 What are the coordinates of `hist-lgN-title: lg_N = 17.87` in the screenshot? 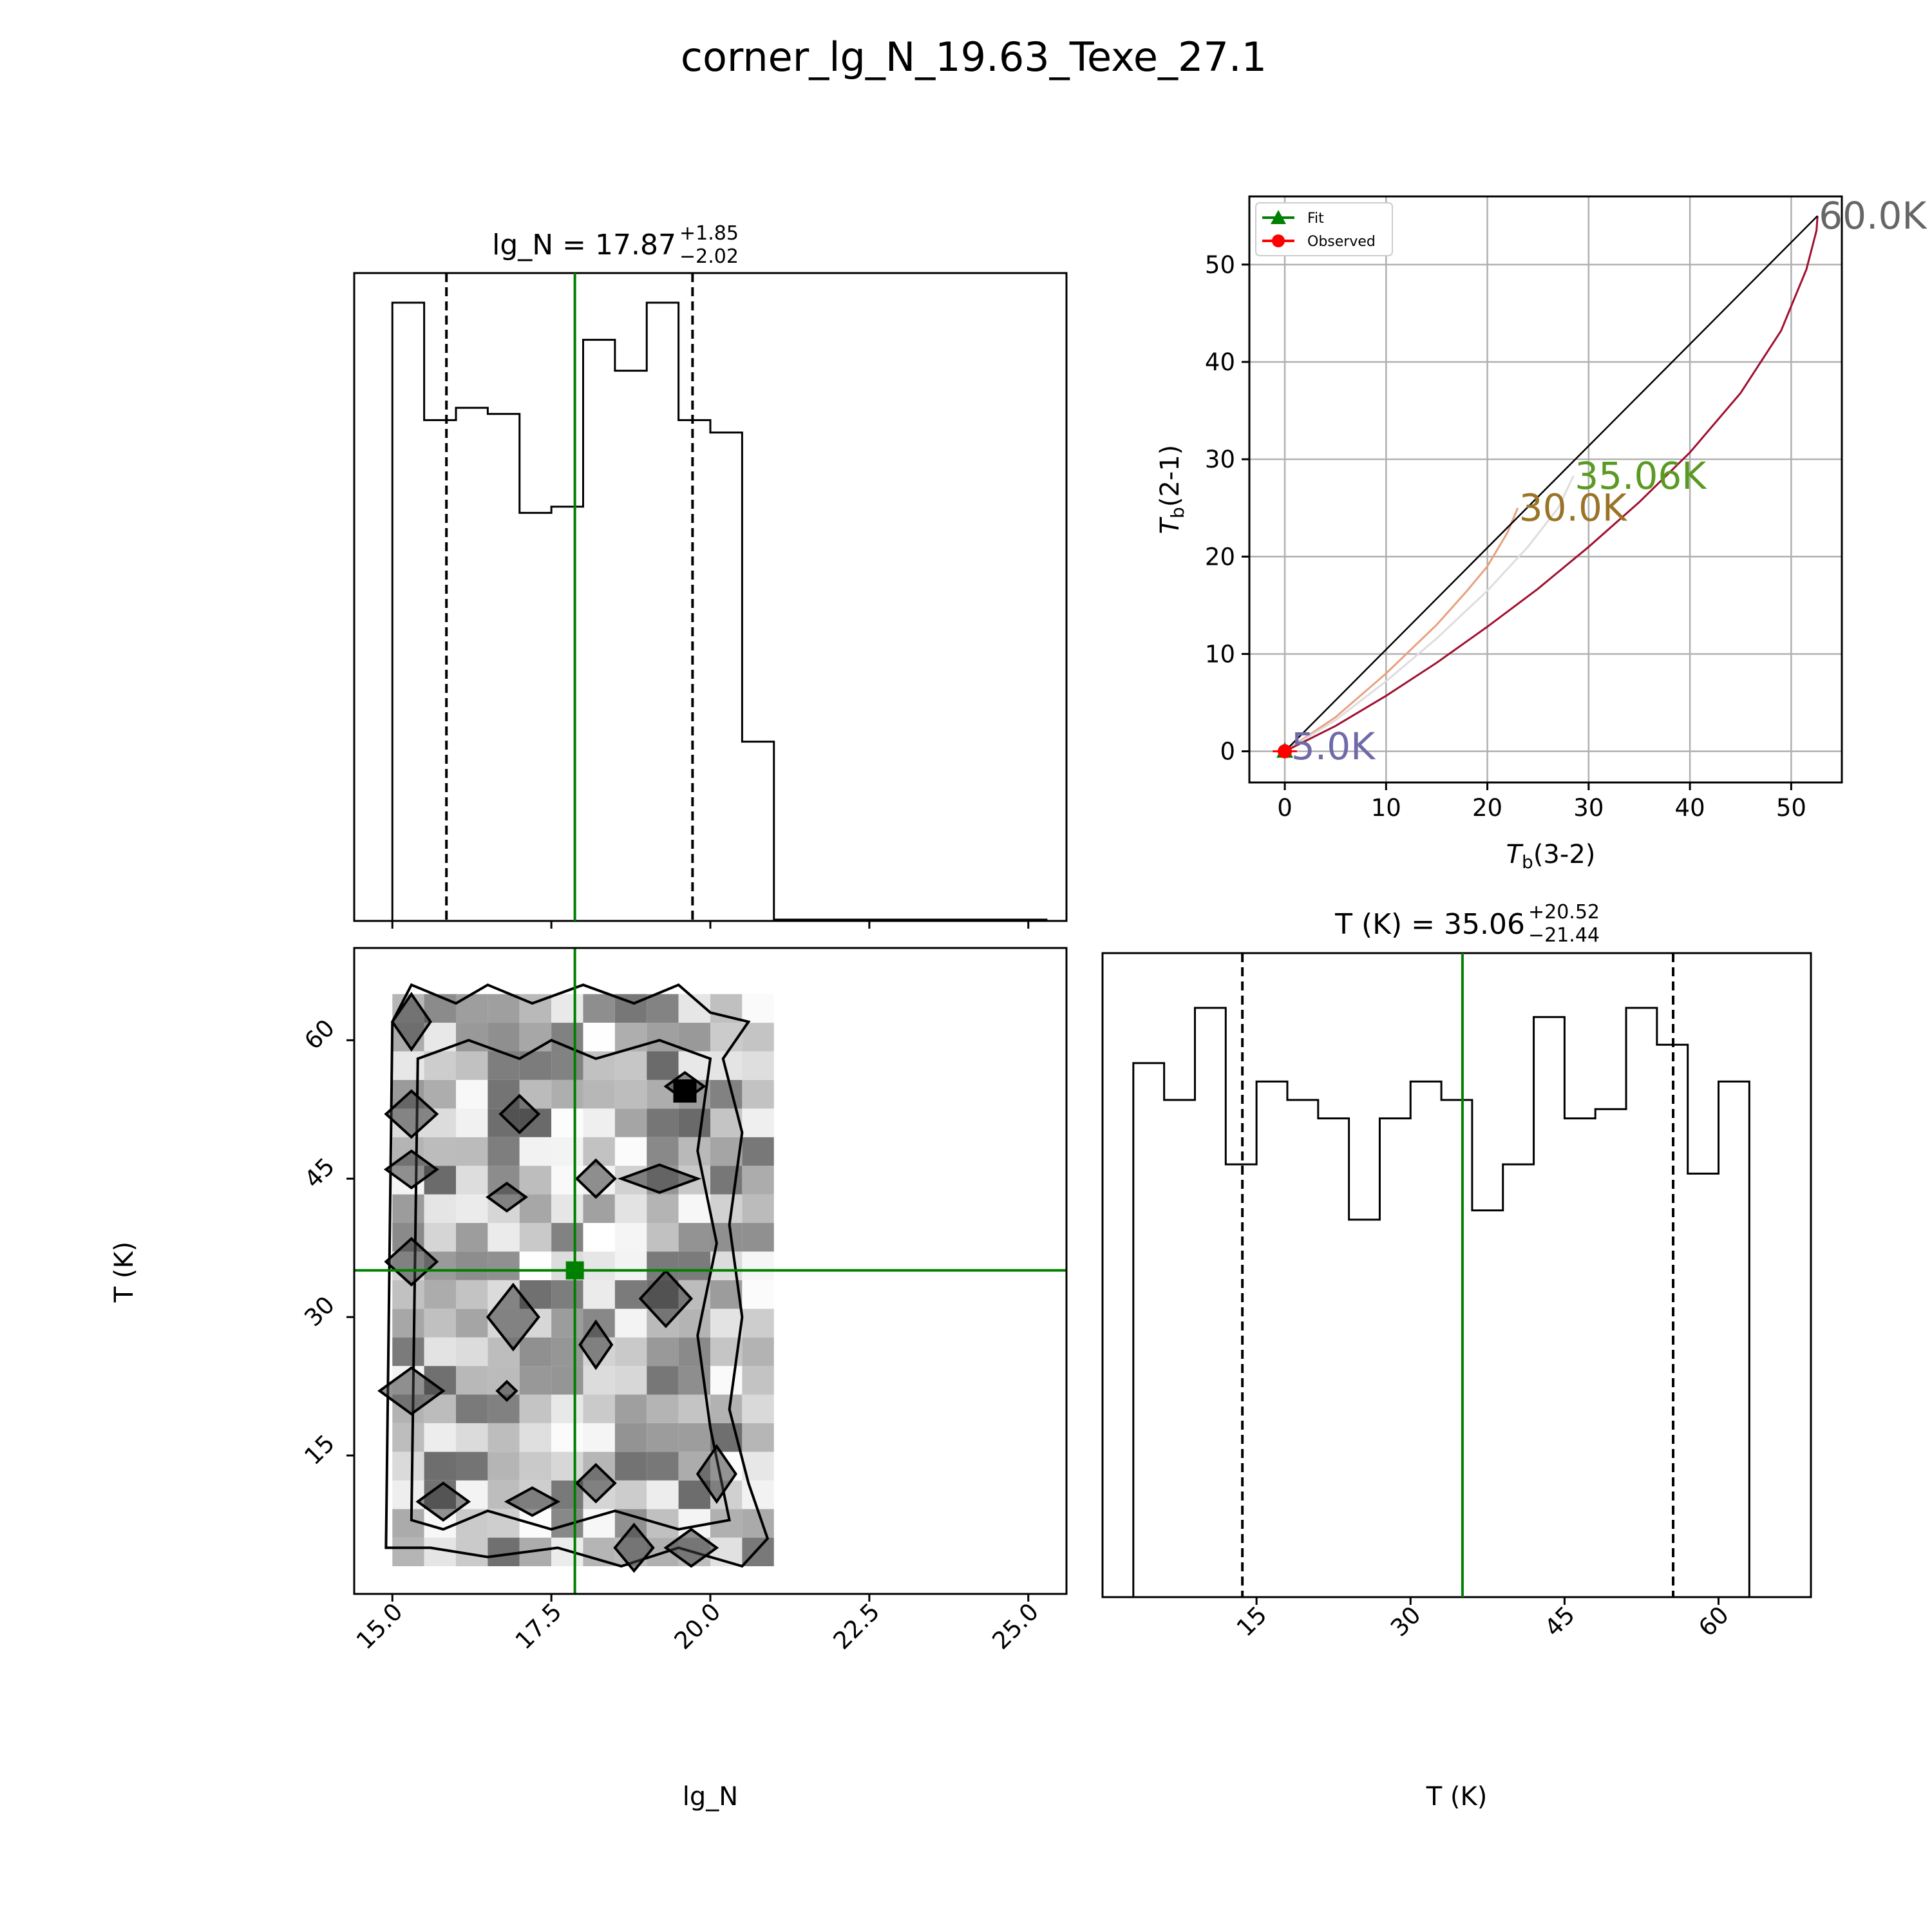 It's located at (584, 245).